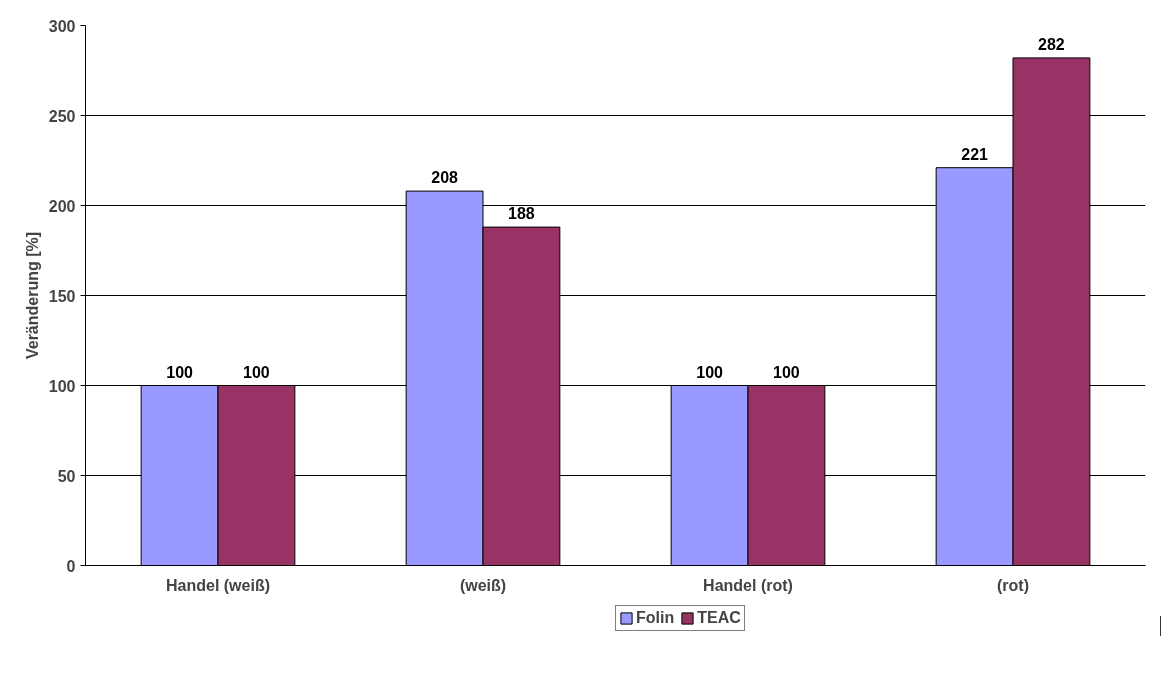 The height and width of the screenshot is (678, 1175). Describe the element at coordinates (748, 585) in the screenshot. I see `x-tick-label: Handel (rot)` at that location.